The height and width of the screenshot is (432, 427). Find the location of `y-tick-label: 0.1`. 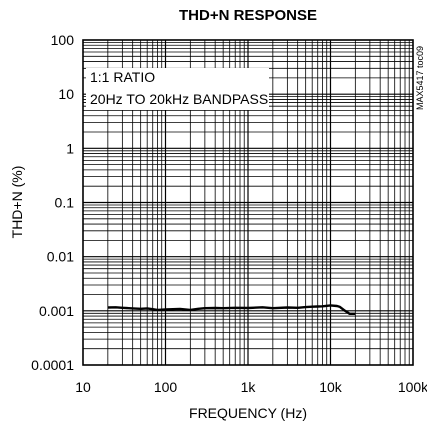

y-tick-label: 0.1 is located at coordinates (65, 203).